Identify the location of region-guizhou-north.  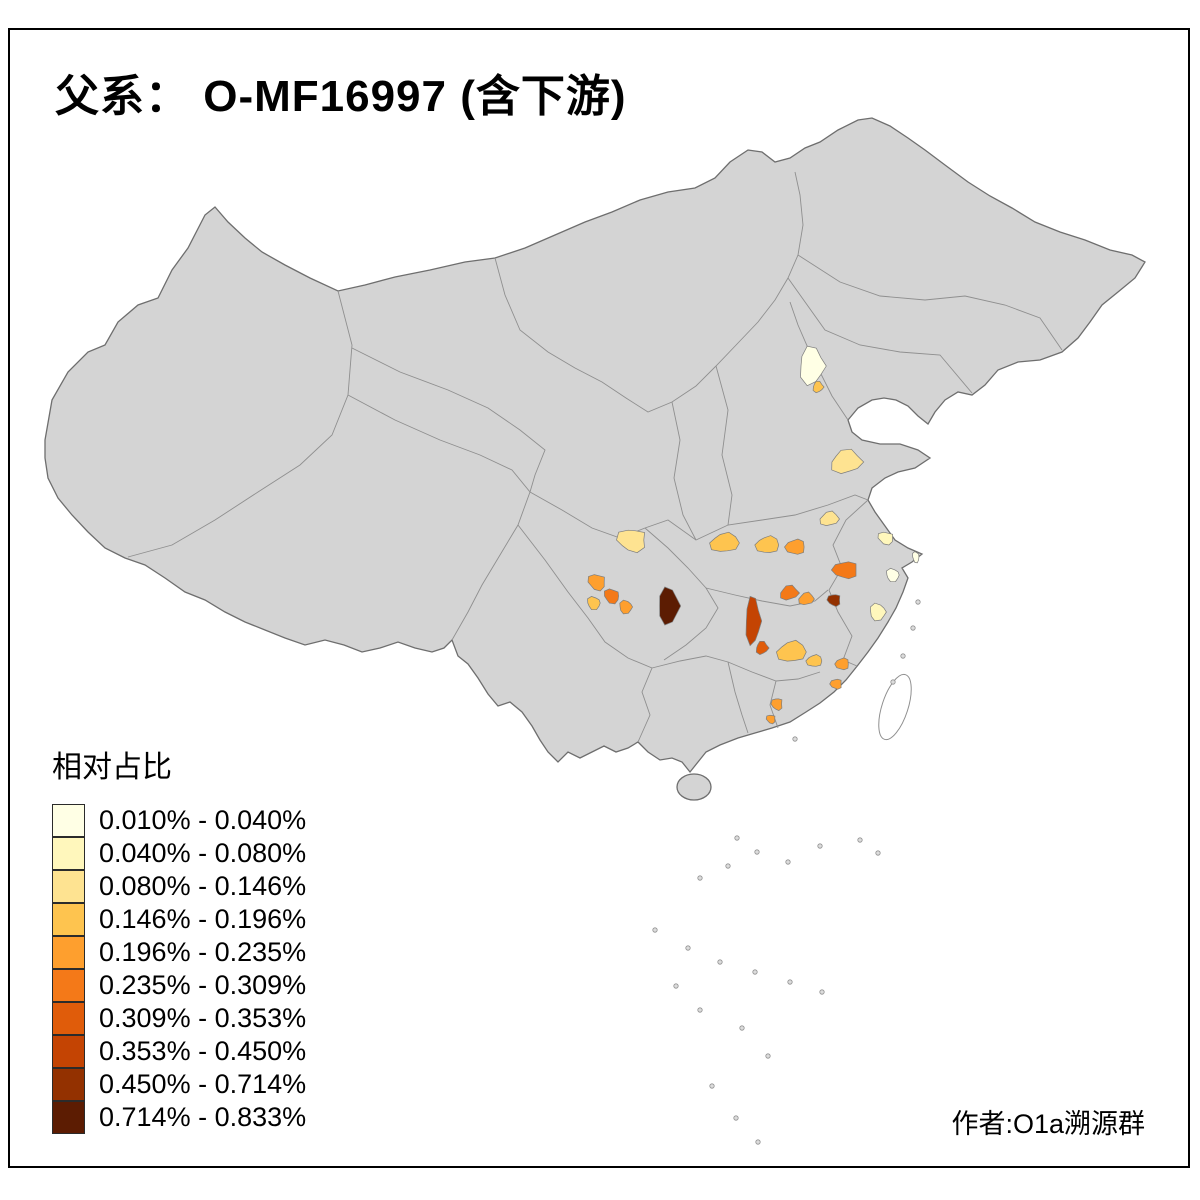
(670, 606).